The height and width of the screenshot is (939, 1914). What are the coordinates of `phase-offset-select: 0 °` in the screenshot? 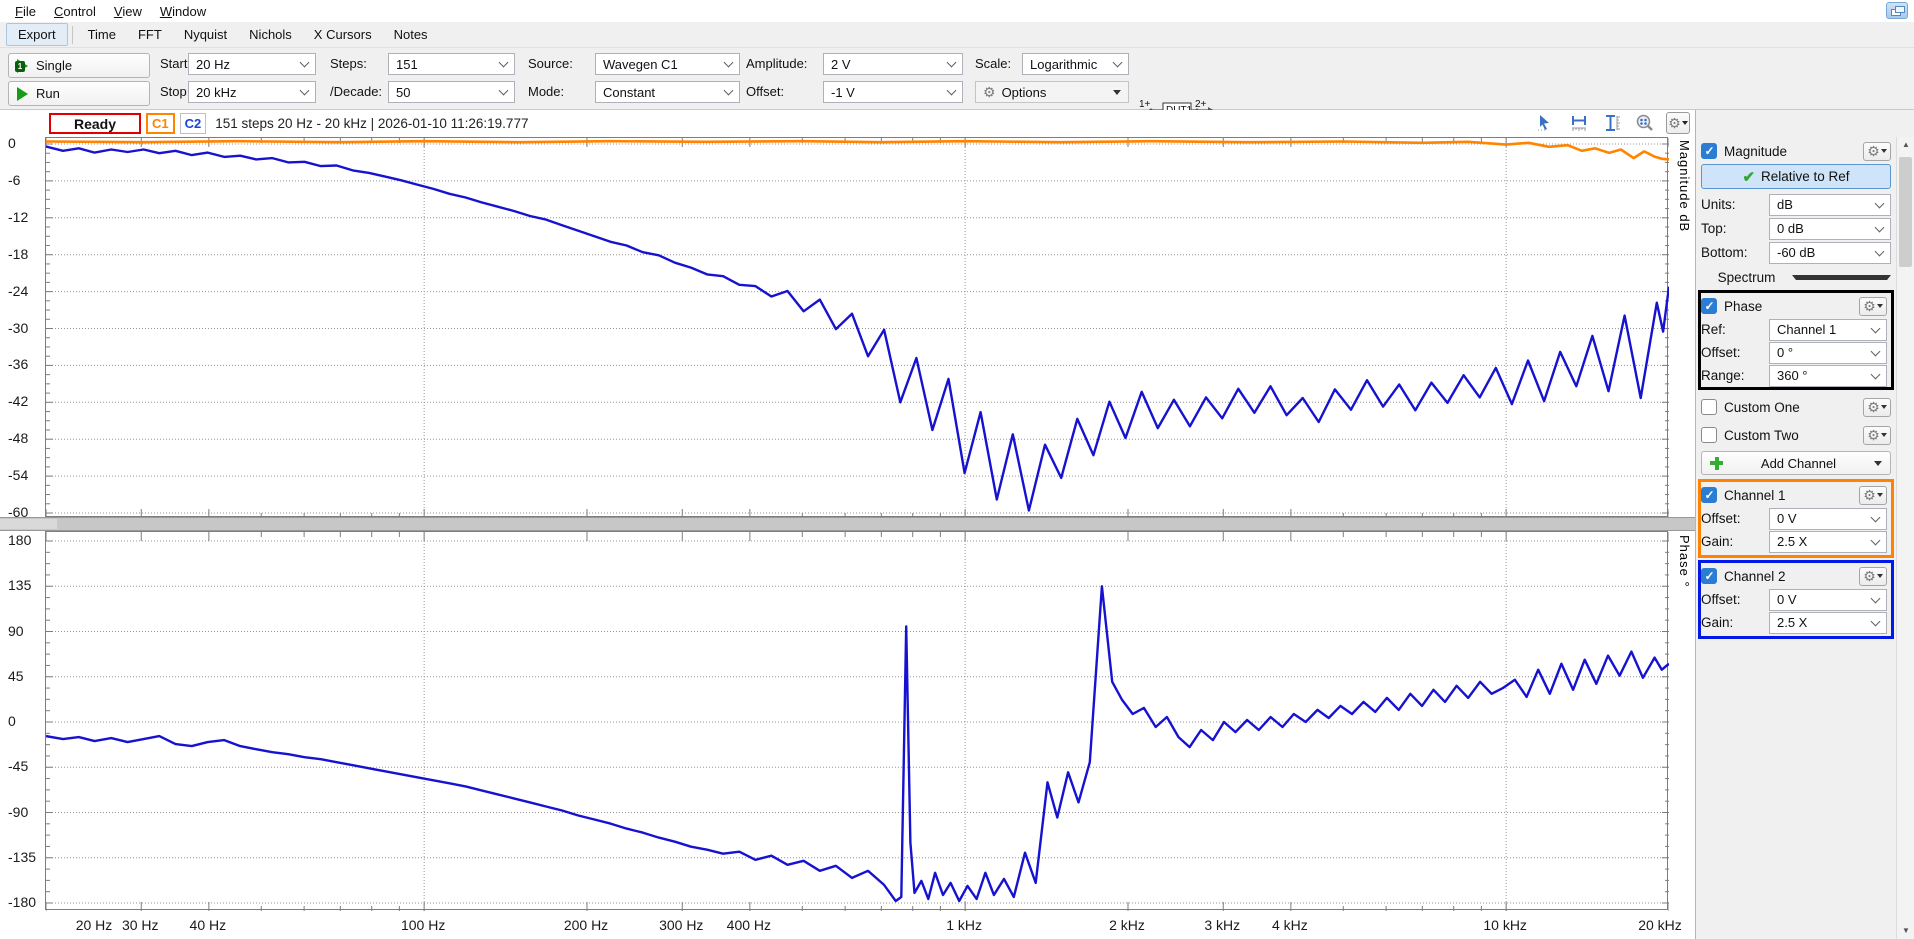 It's located at (1828, 352).